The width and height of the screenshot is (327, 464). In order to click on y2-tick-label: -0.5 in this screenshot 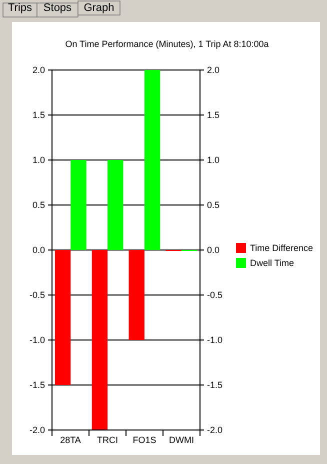, I will do `click(215, 295)`.